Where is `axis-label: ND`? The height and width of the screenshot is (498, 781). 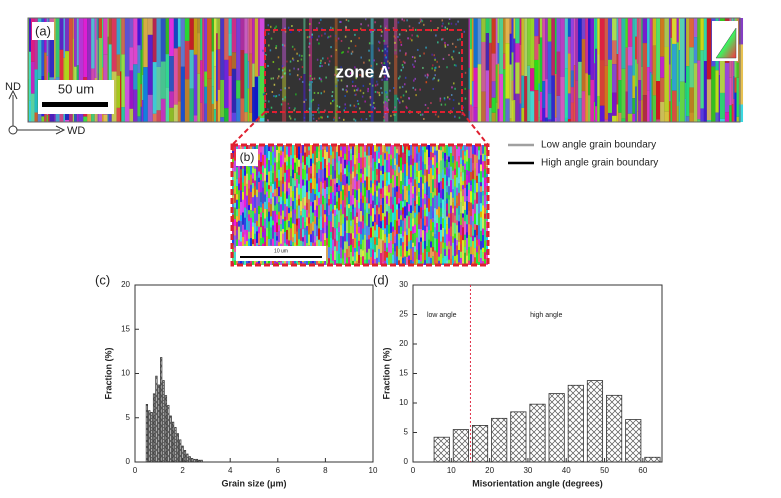 axis-label: ND is located at coordinates (13, 87).